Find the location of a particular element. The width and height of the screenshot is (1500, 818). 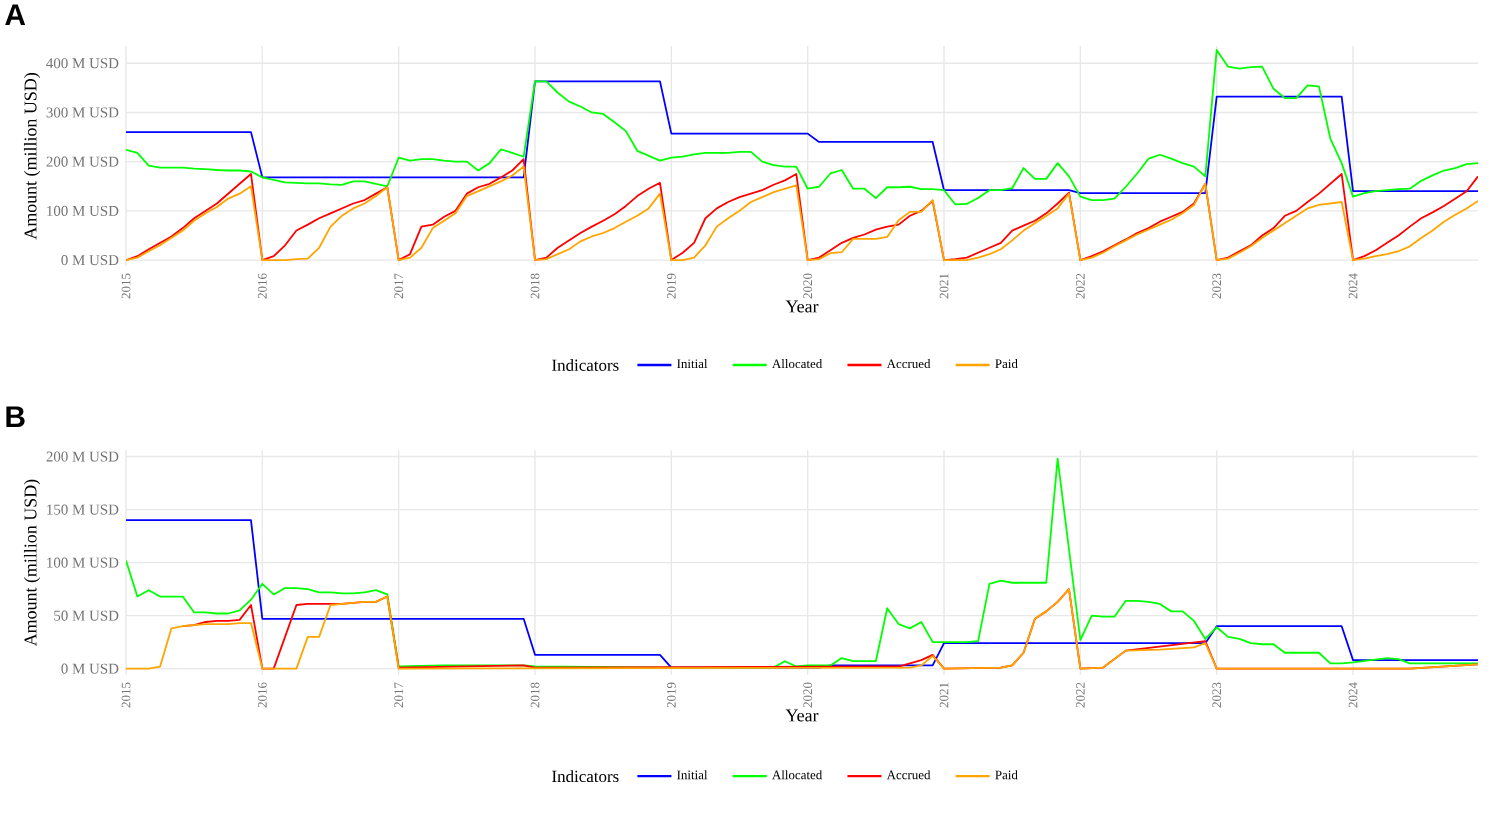

chart-title: A is located at coordinates (15, 14).